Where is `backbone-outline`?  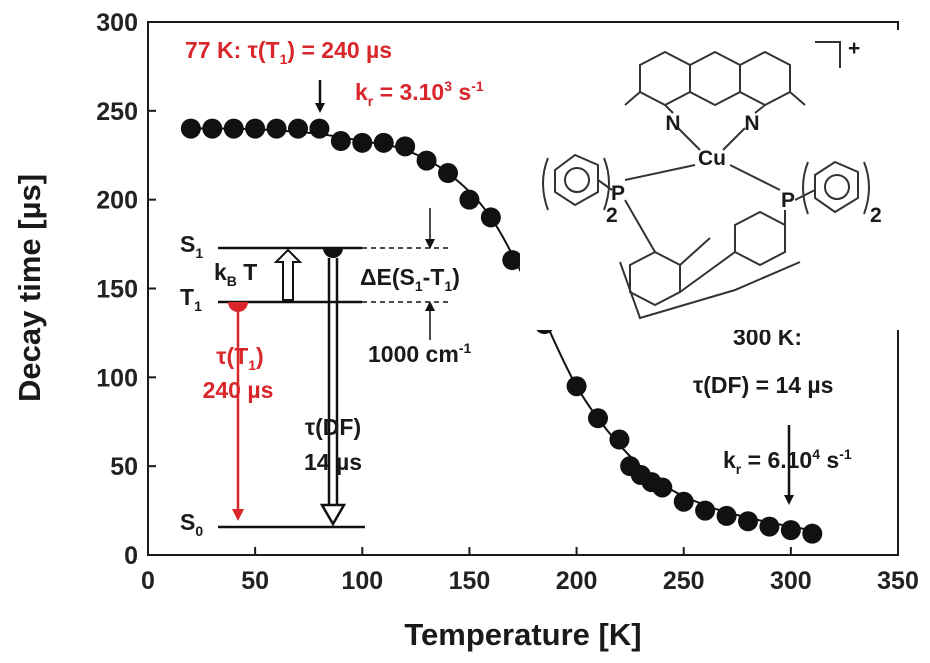
backbone-outline is located at coordinates (710, 290).